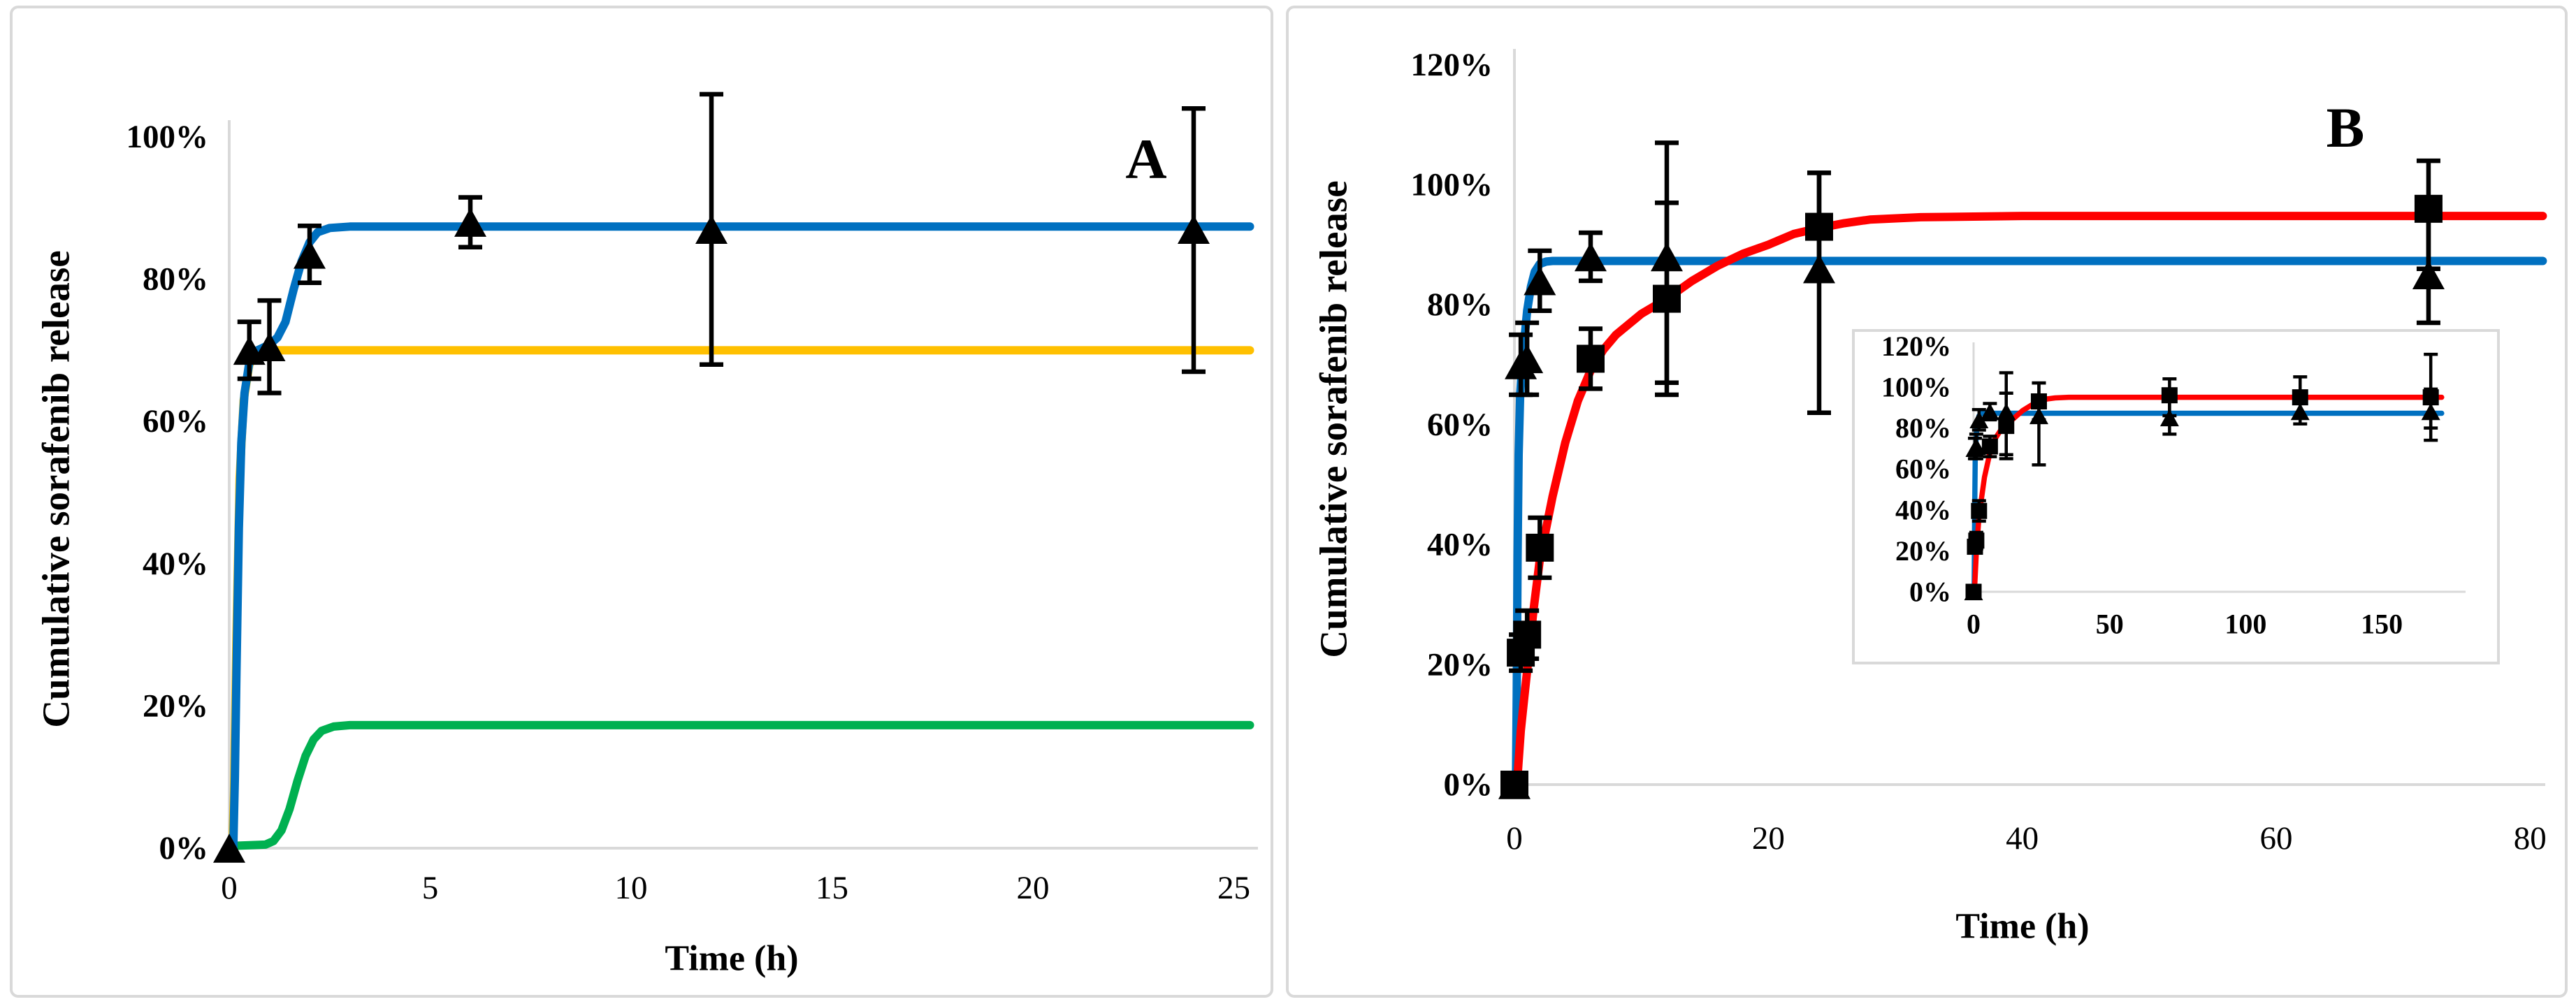 The image size is (2576, 1004). Describe the element at coordinates (1033, 888) in the screenshot. I see `panel-A-chart-x-tick-4: 20` at that location.